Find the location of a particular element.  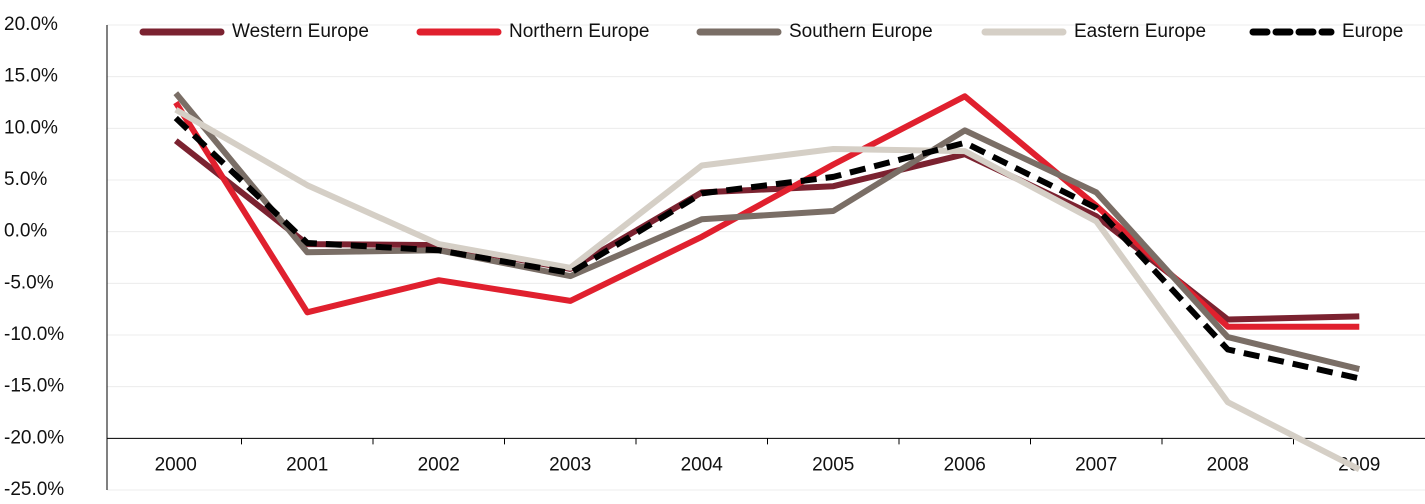

y-tick-label: 5.0% is located at coordinates (25, 179).